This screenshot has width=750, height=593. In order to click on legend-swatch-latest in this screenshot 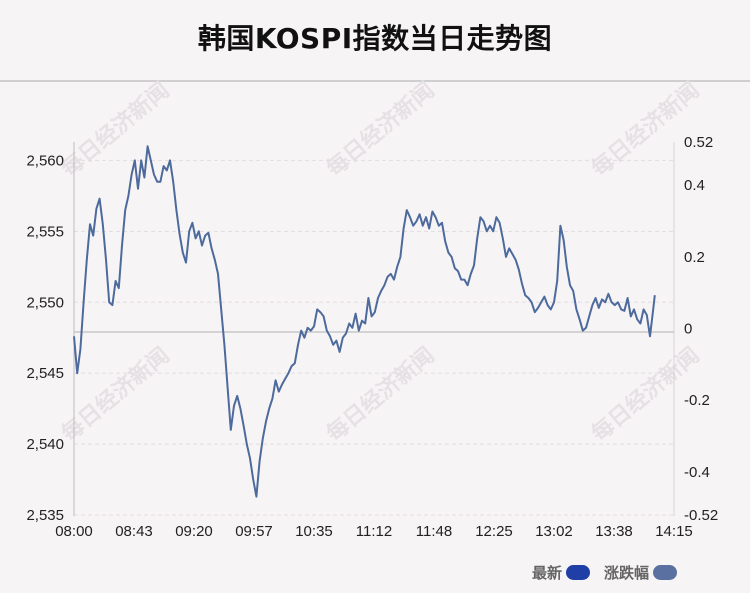, I will do `click(578, 572)`.